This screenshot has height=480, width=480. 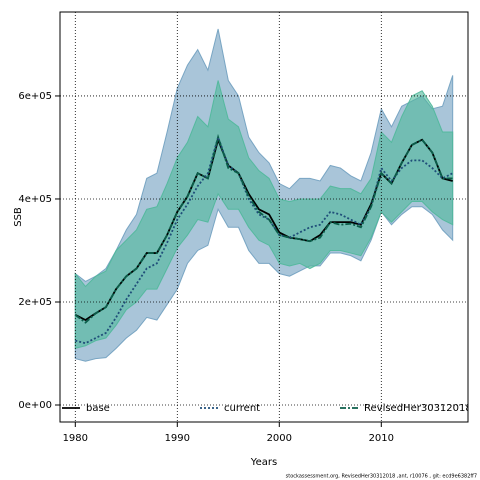 What do you see at coordinates (242, 408) in the screenshot?
I see `legend-label: current` at bounding box center [242, 408].